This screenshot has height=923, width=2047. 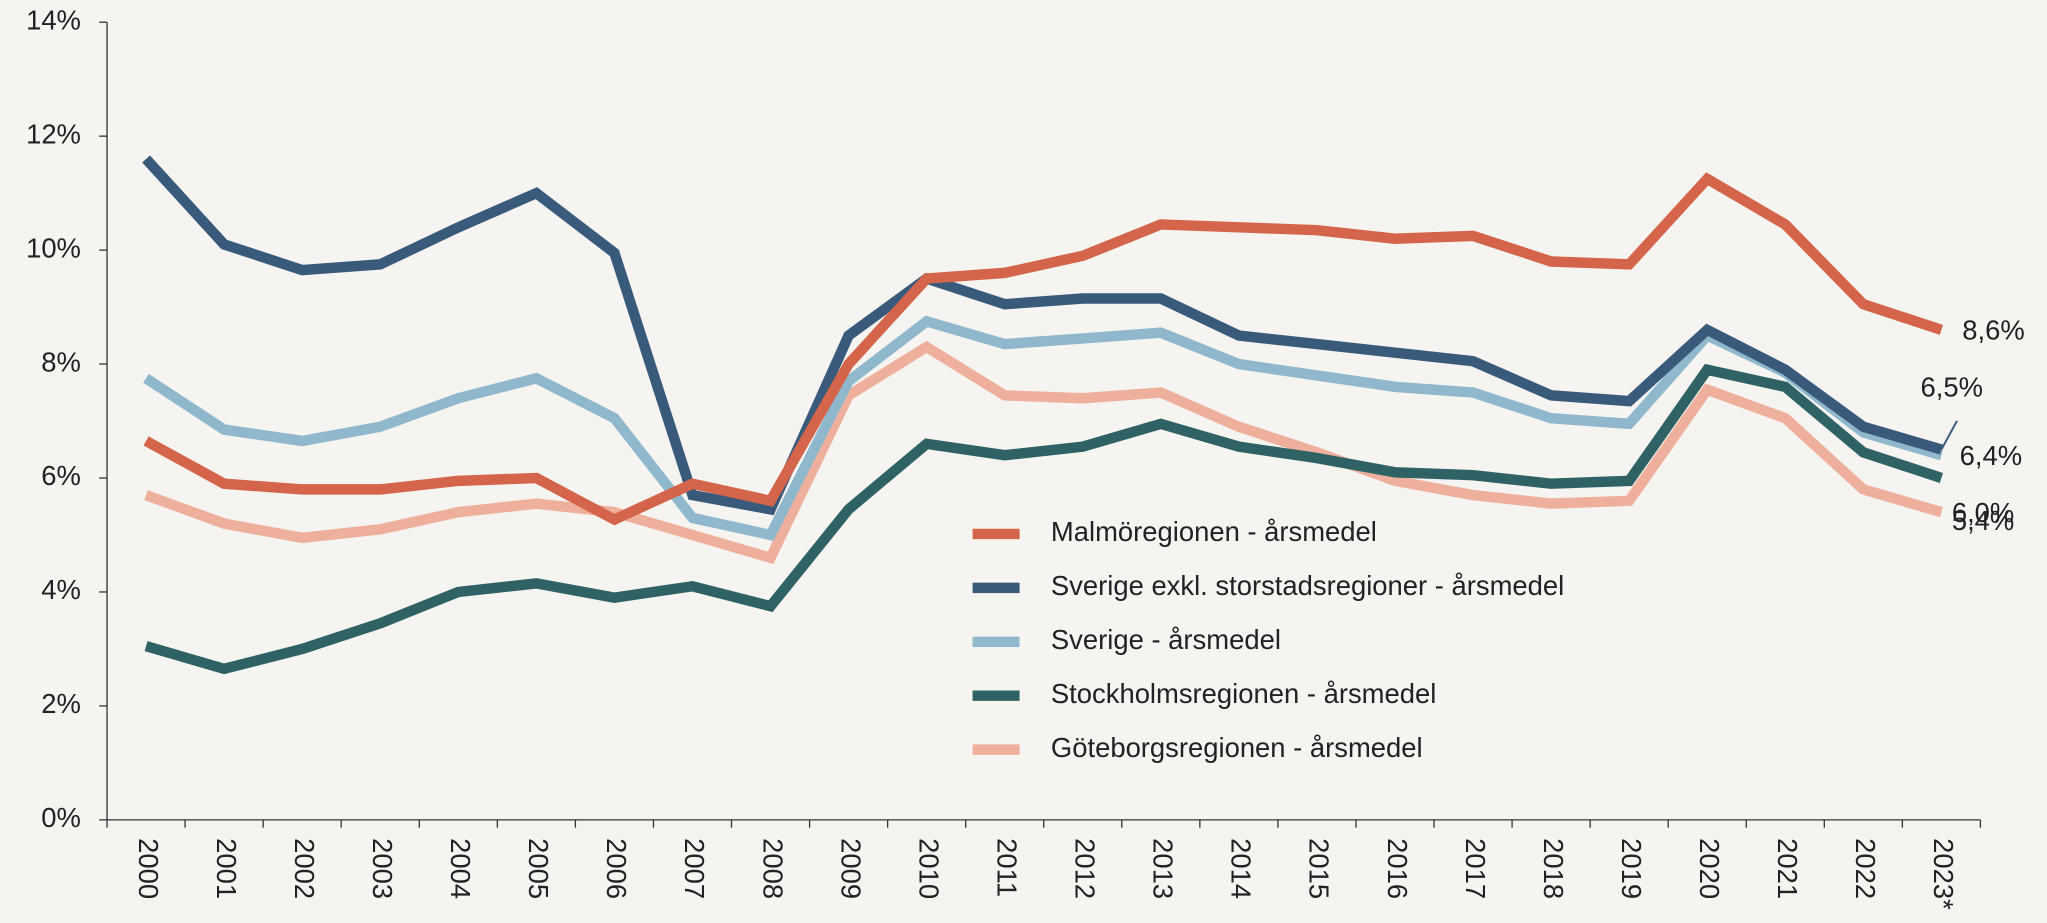 I want to click on x-tick-label: 2019, so click(x=1631, y=868).